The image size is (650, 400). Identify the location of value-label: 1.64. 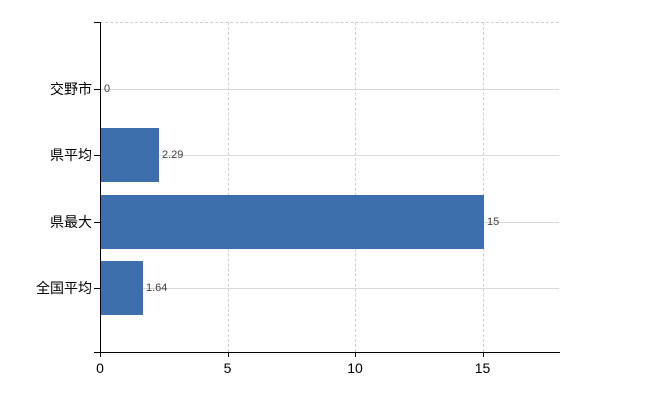
(157, 288).